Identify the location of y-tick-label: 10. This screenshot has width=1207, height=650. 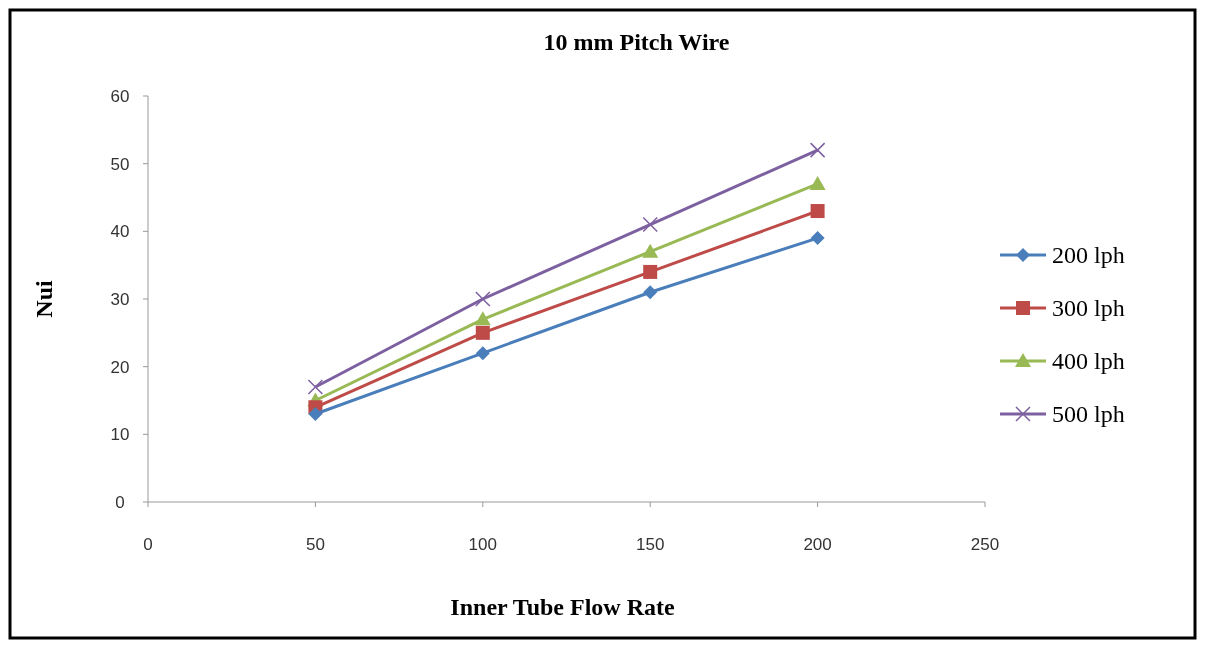
(120, 435).